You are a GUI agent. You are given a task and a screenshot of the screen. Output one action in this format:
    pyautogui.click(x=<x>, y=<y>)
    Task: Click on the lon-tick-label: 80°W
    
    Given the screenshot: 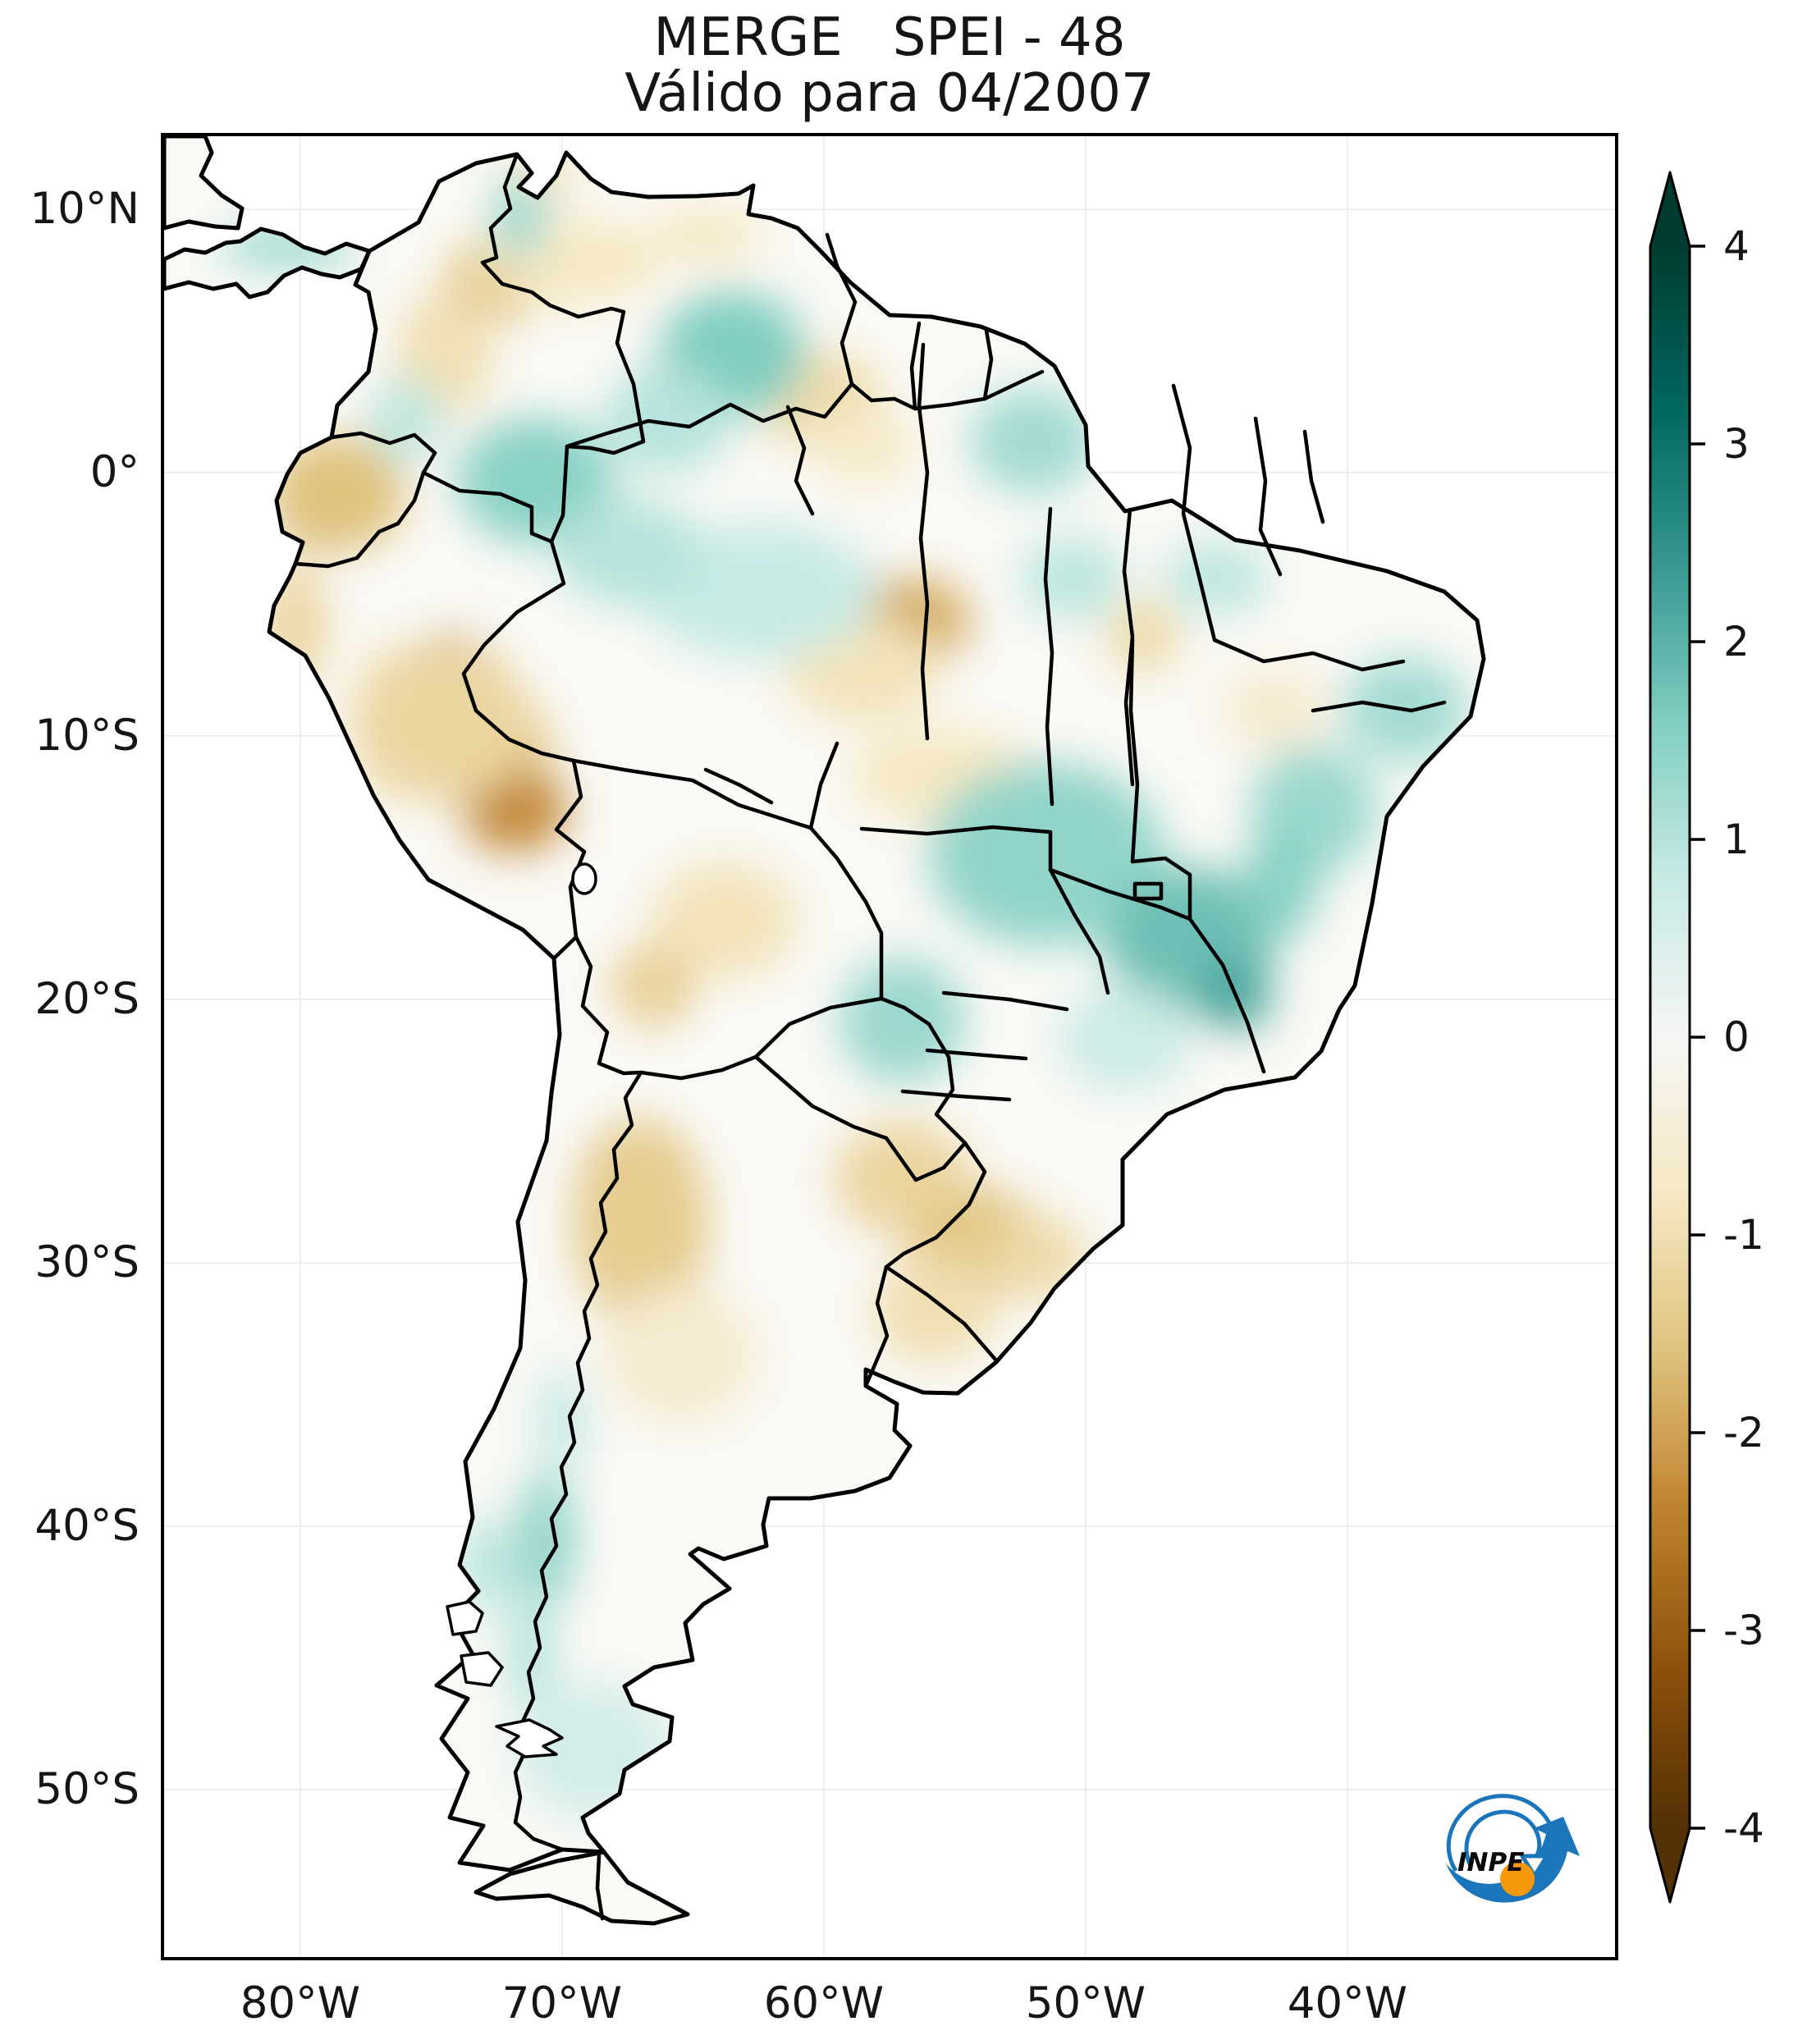 What is the action you would take?
    pyautogui.click(x=300, y=2003)
    